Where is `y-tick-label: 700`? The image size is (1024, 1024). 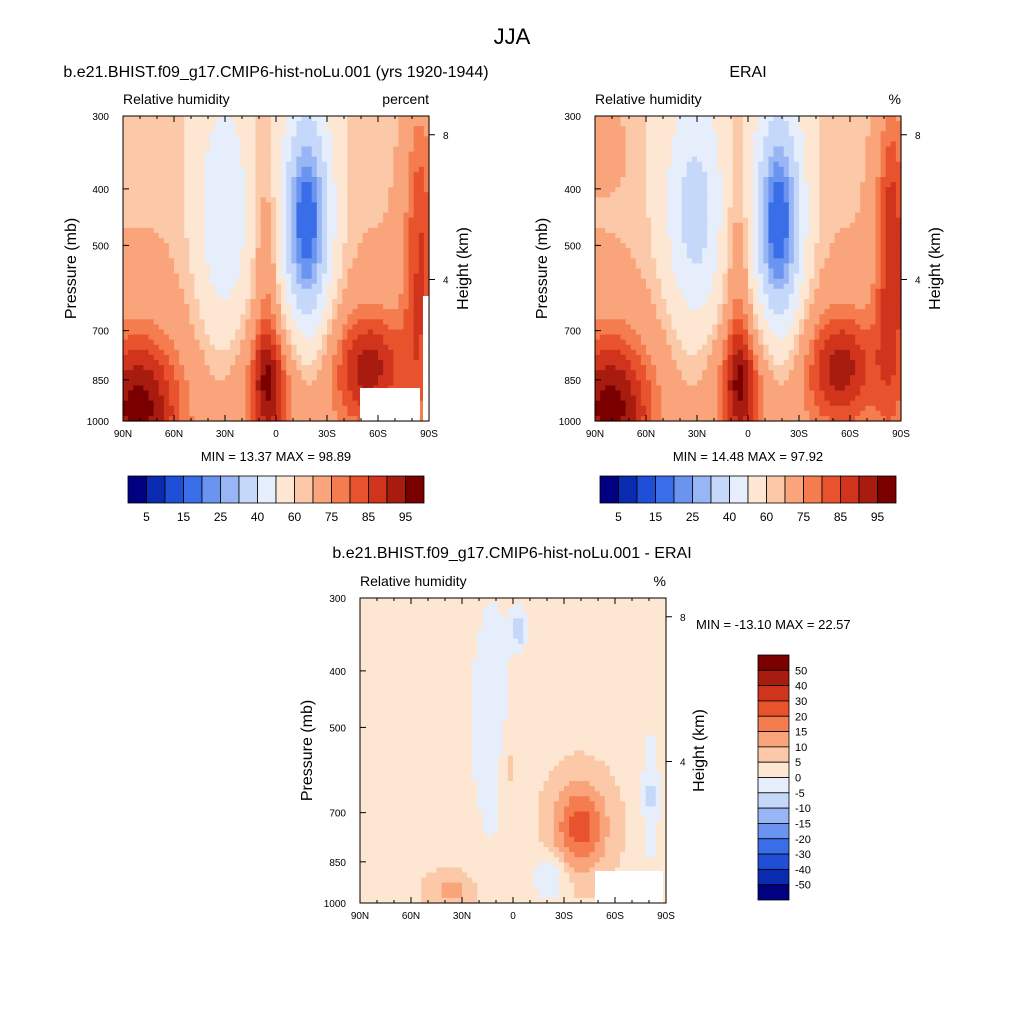
y-tick-label: 700 is located at coordinates (100, 332).